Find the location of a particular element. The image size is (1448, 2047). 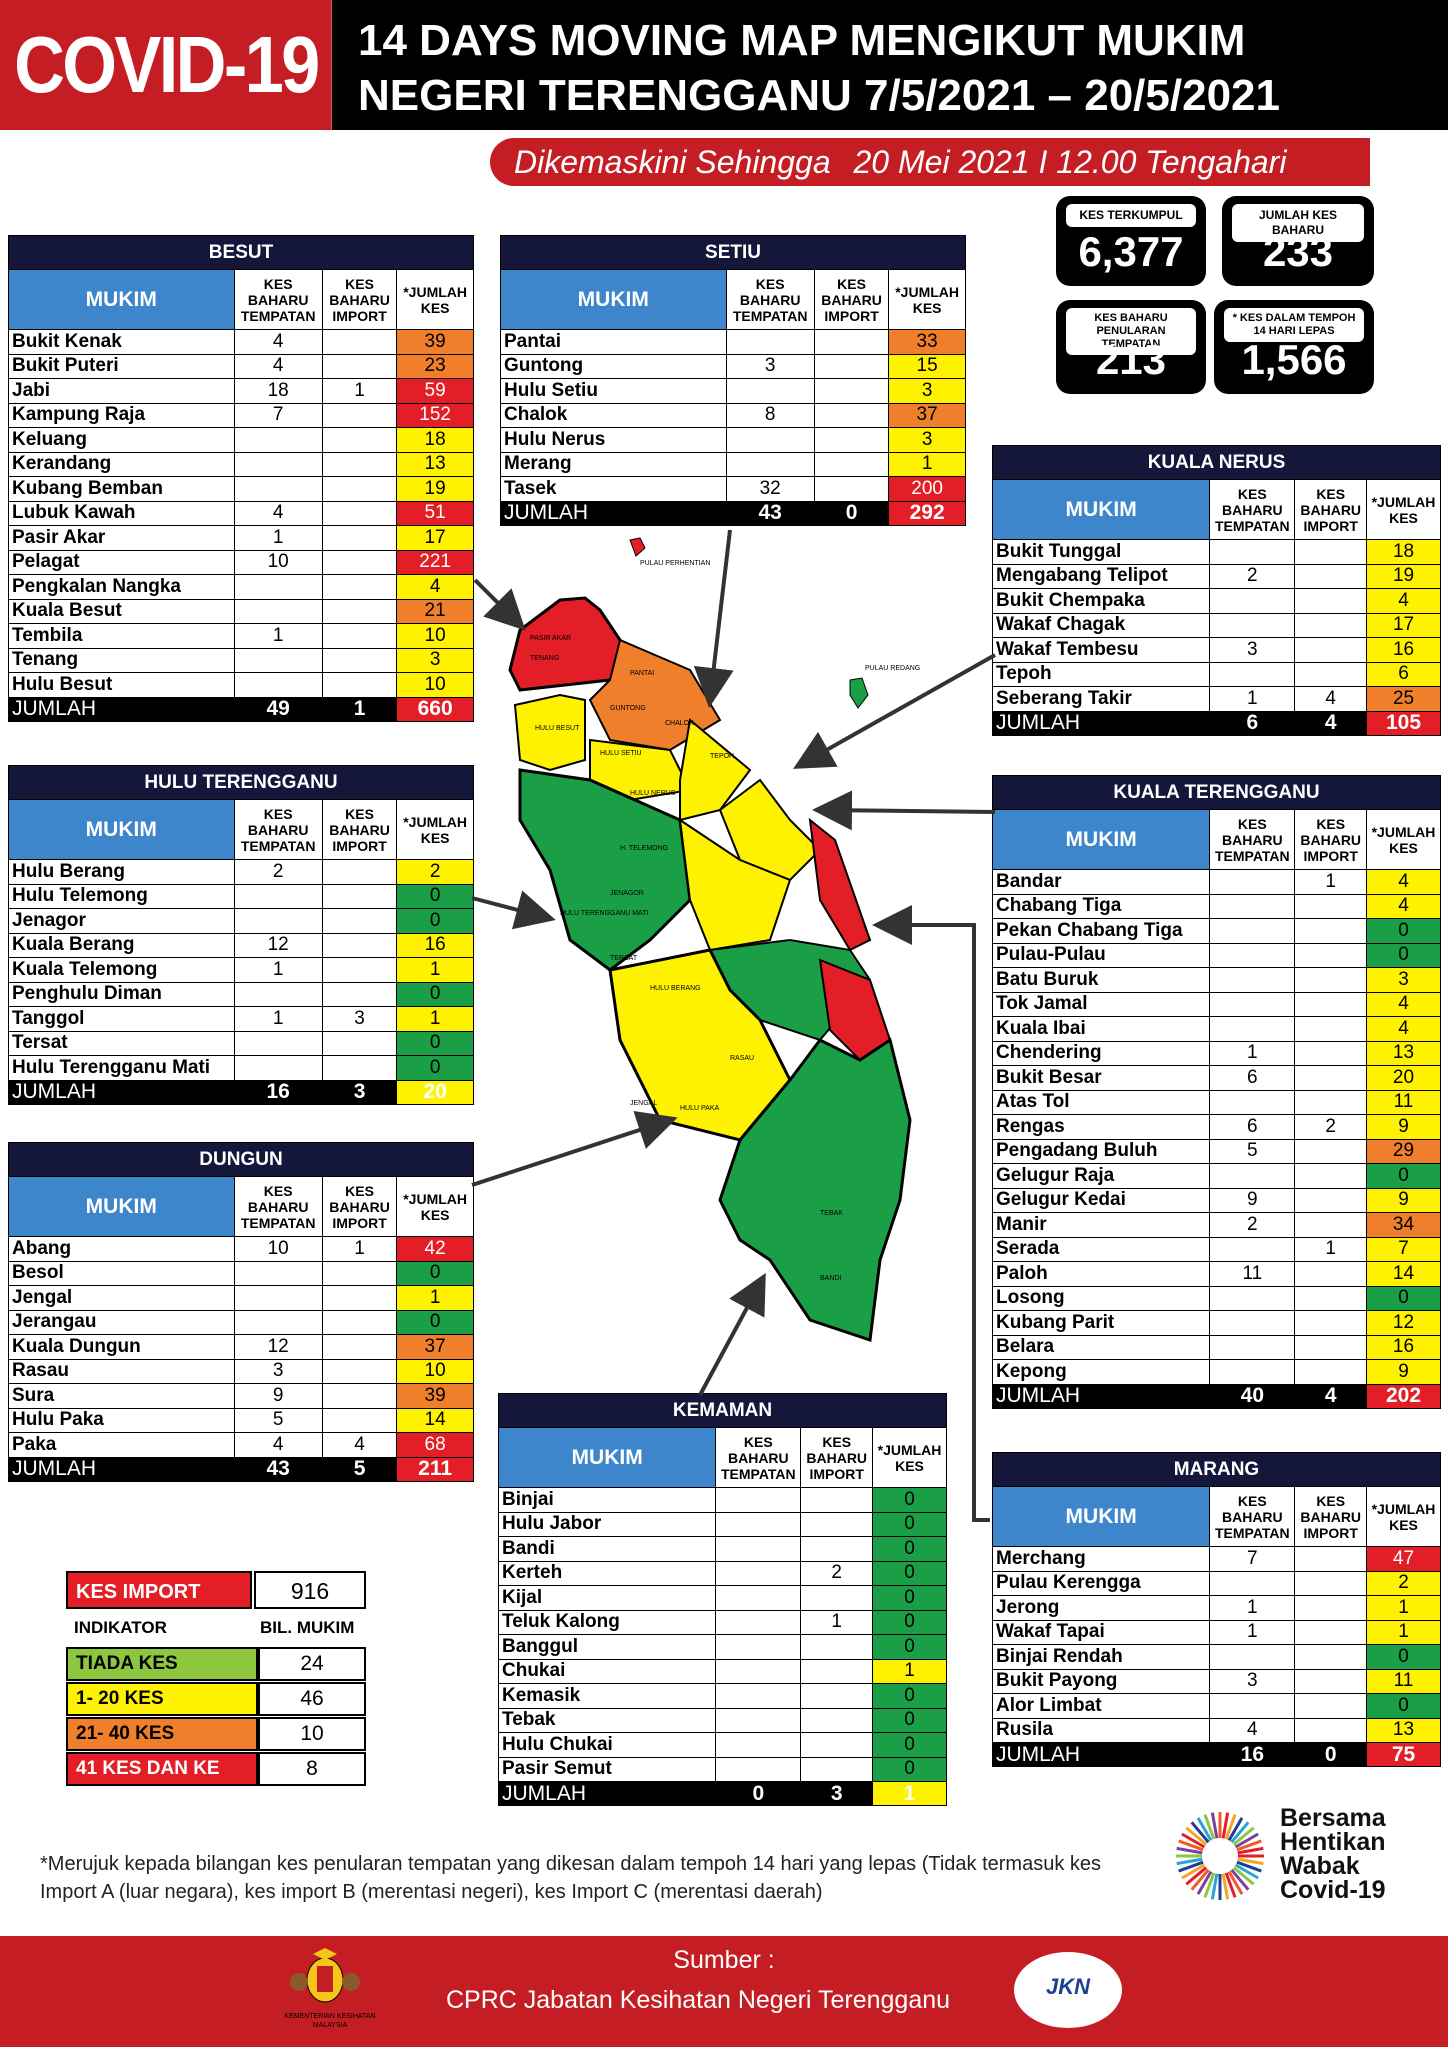

total-jumlah: 202 is located at coordinates (1403, 1396).